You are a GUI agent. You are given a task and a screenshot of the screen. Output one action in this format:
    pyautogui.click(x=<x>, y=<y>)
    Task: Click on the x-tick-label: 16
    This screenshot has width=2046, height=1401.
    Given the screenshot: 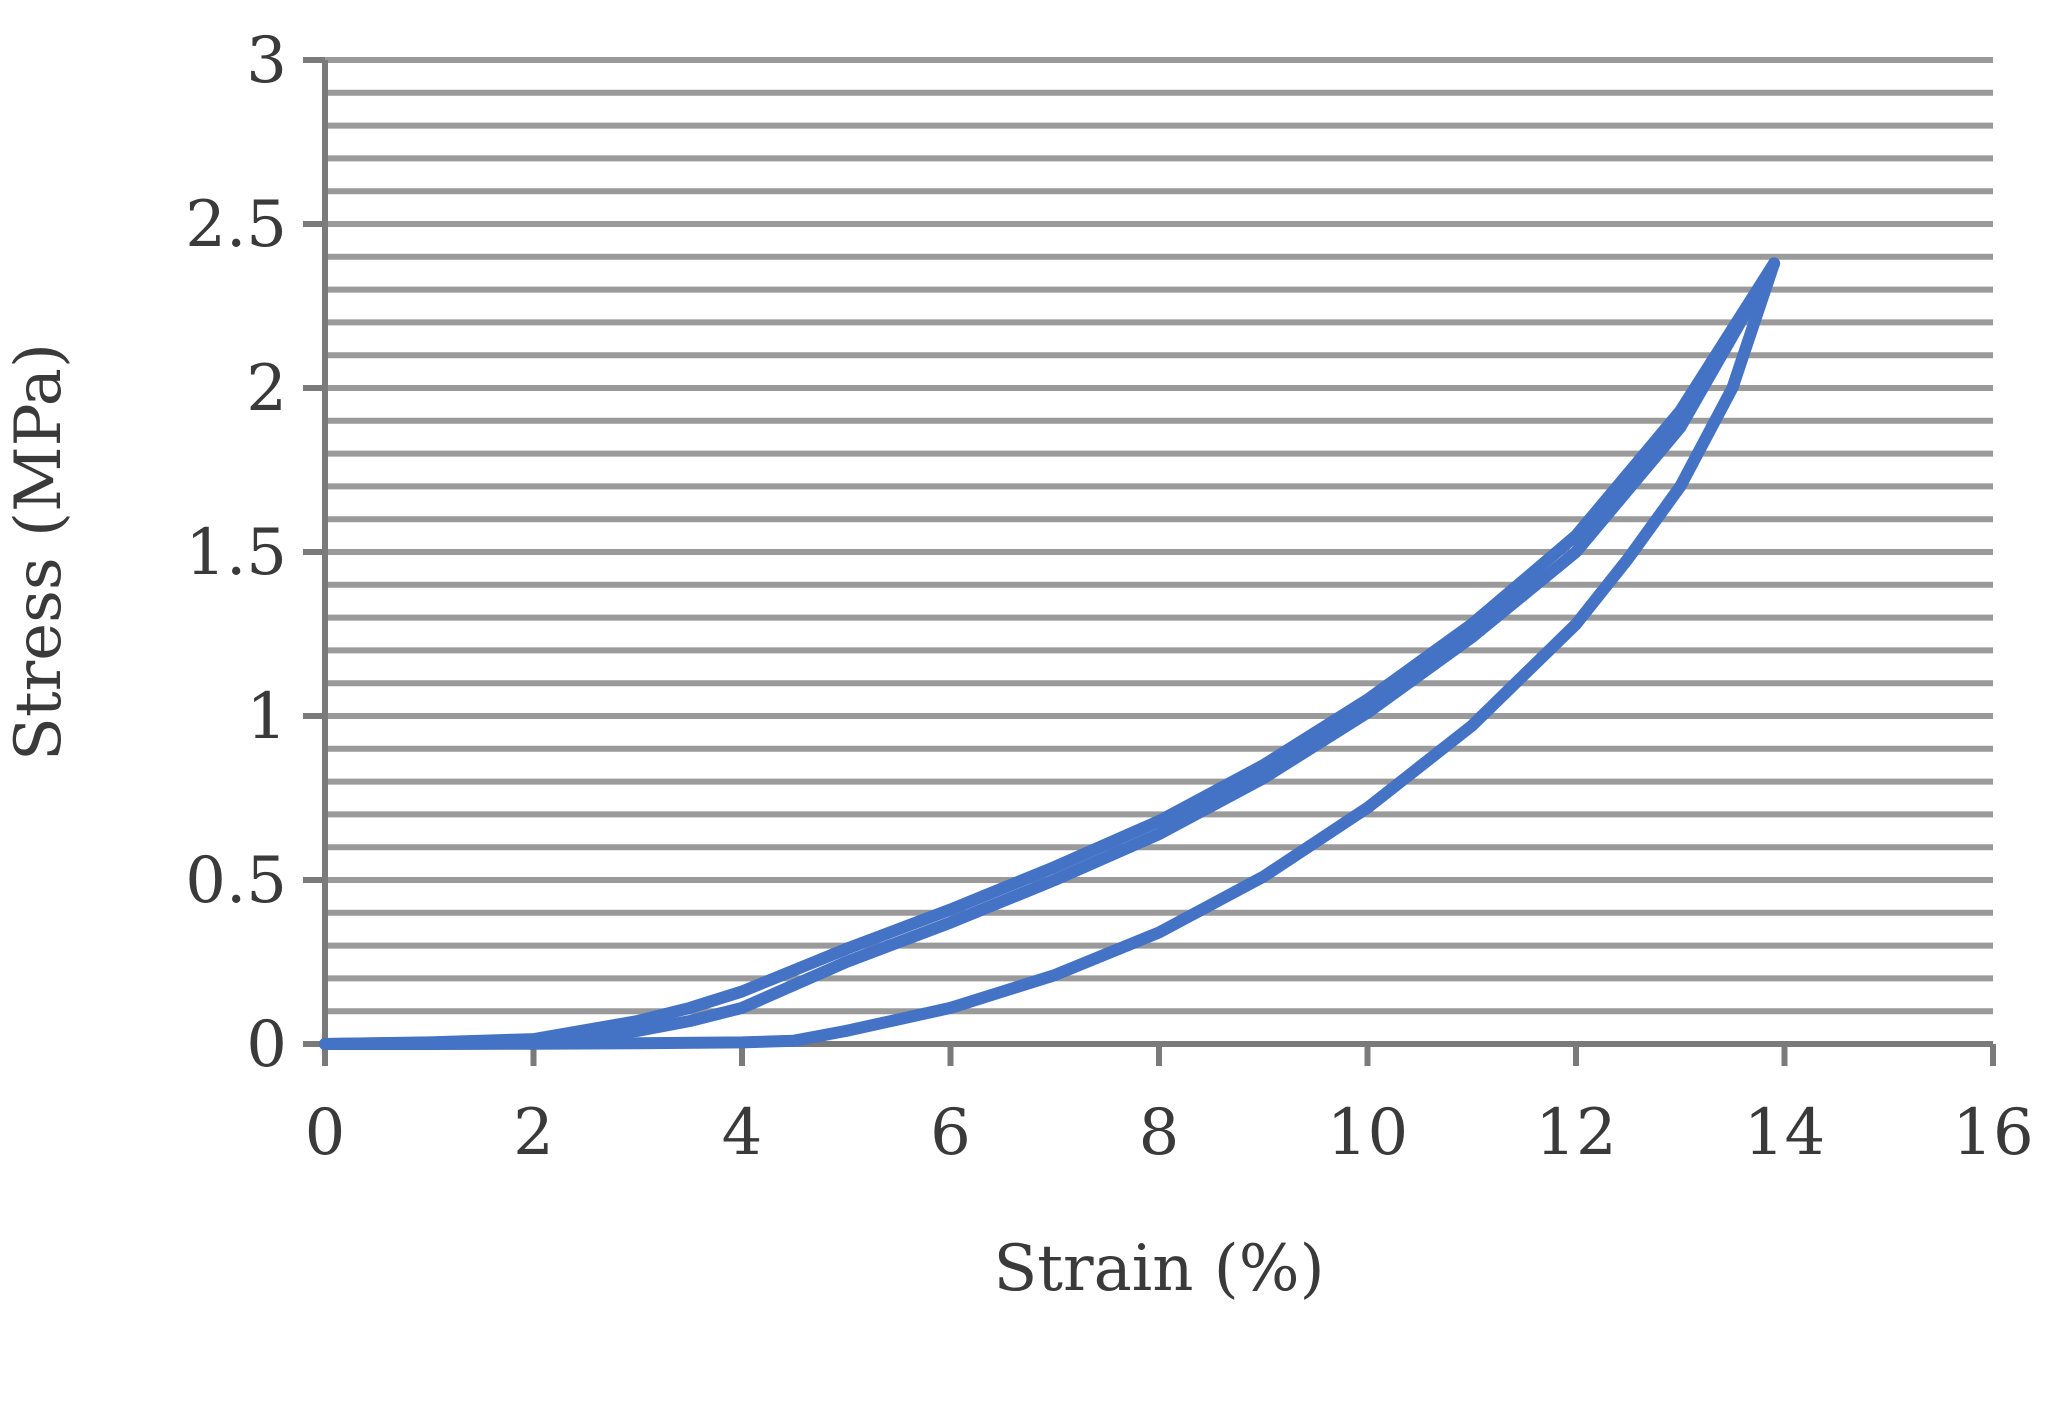 What is the action you would take?
    pyautogui.click(x=1992, y=1133)
    